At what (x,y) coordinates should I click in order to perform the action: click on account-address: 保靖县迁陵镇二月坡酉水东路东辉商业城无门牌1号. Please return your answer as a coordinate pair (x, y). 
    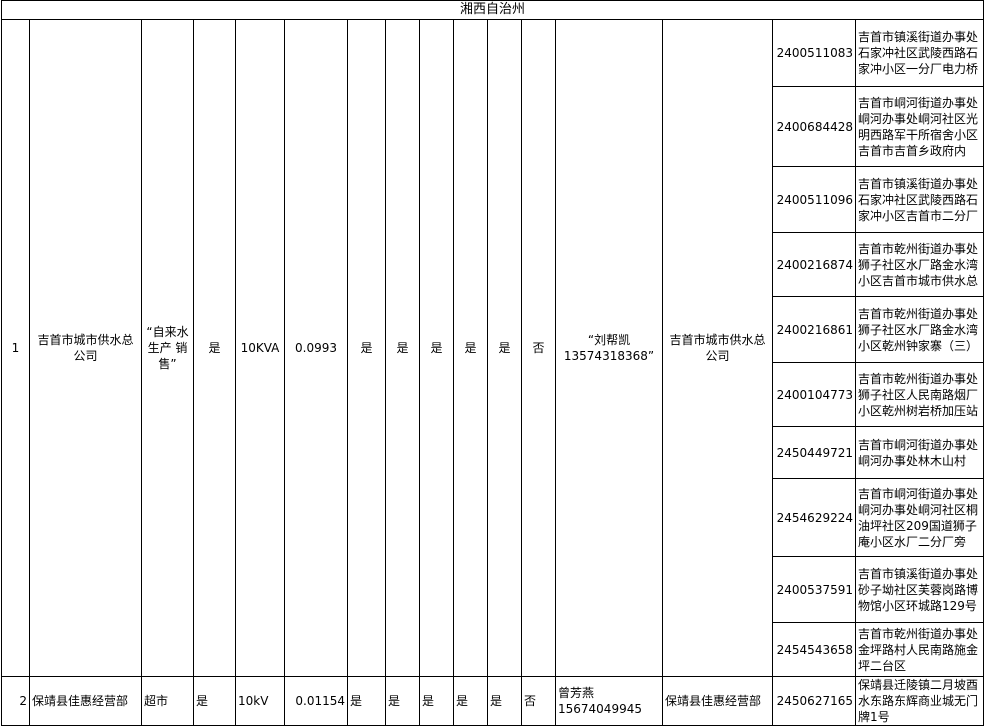
    Looking at the image, I should click on (919, 701).